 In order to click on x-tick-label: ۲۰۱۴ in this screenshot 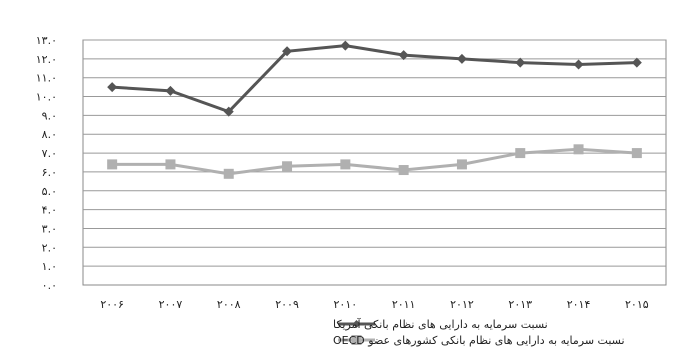, I will do `click(579, 304)`.